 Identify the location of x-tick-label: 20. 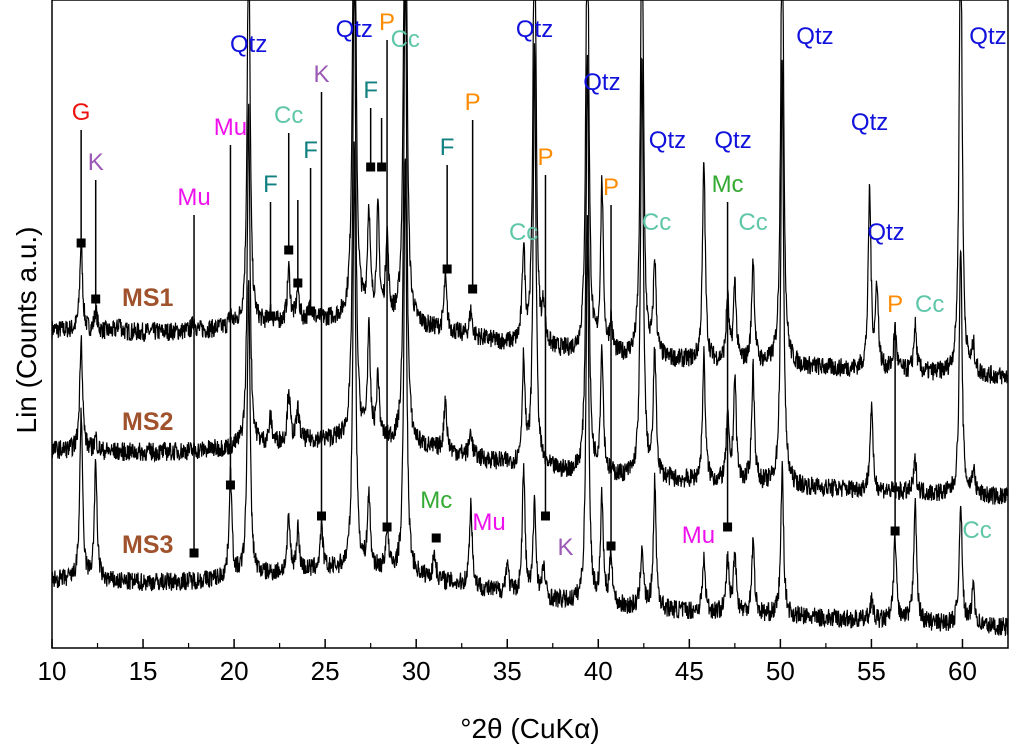
(234, 671).